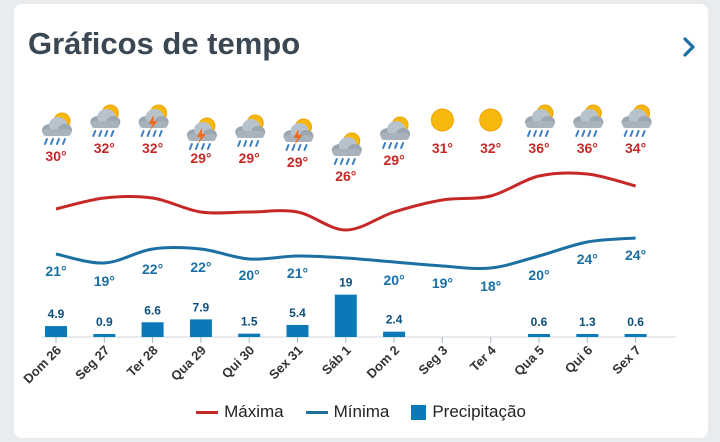 This screenshot has height=442, width=720. What do you see at coordinates (238, 362) in the screenshot?
I see `x-tick-label: Qui 30` at bounding box center [238, 362].